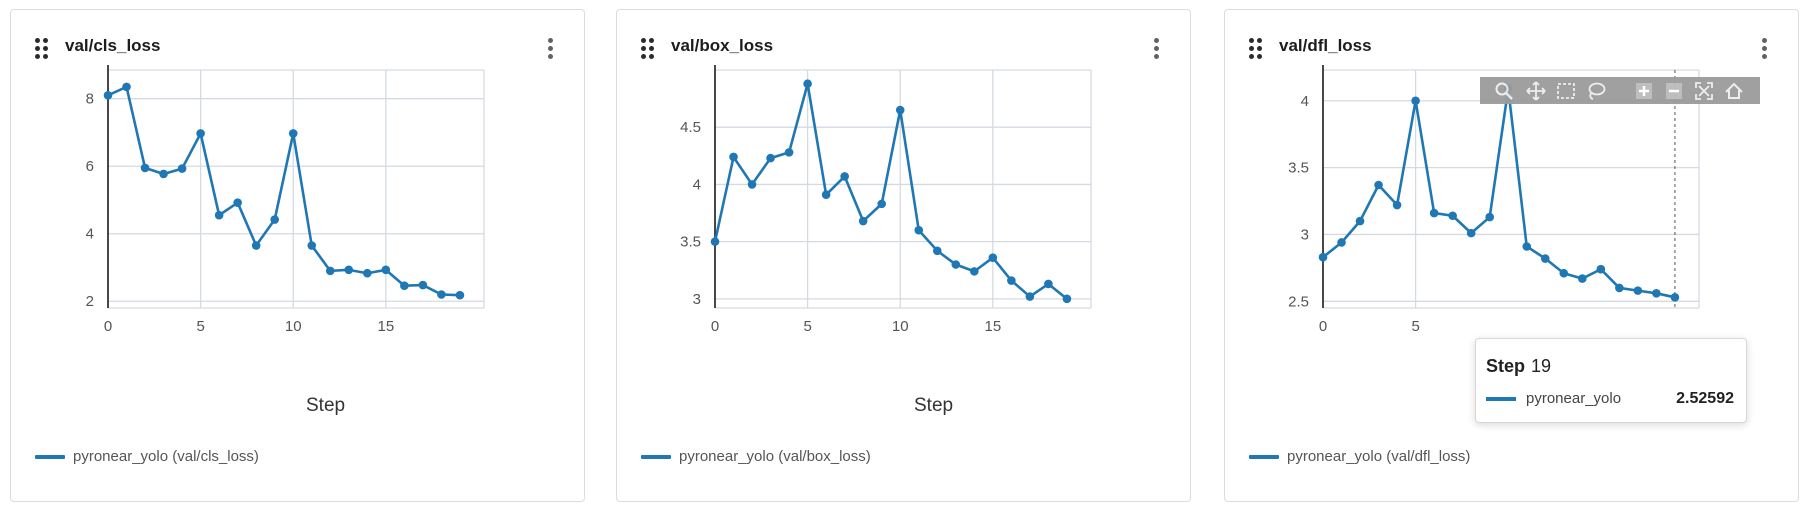 This screenshot has width=1807, height=508. Describe the element at coordinates (1536, 91) in the screenshot. I see `pan-icon` at that location.